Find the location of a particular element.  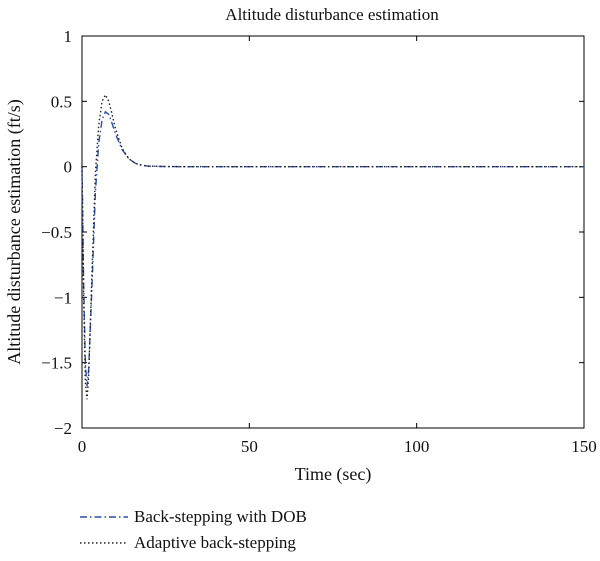

x-tick-label: 100 is located at coordinates (417, 446).